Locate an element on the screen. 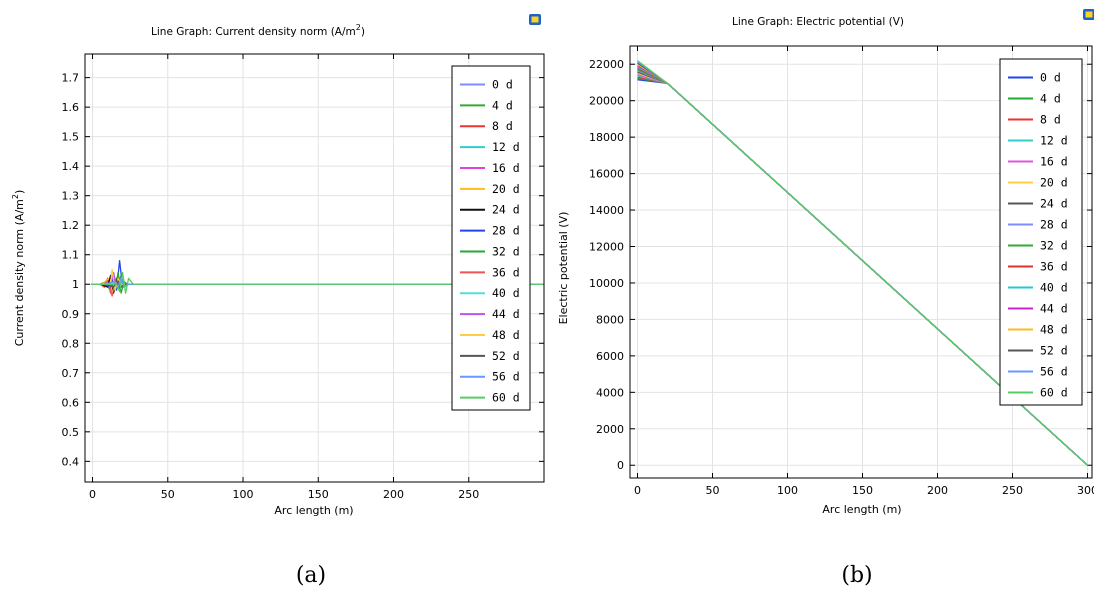 The image size is (1094, 590). chart-b-y-tick-label: 4000 is located at coordinates (610, 392).